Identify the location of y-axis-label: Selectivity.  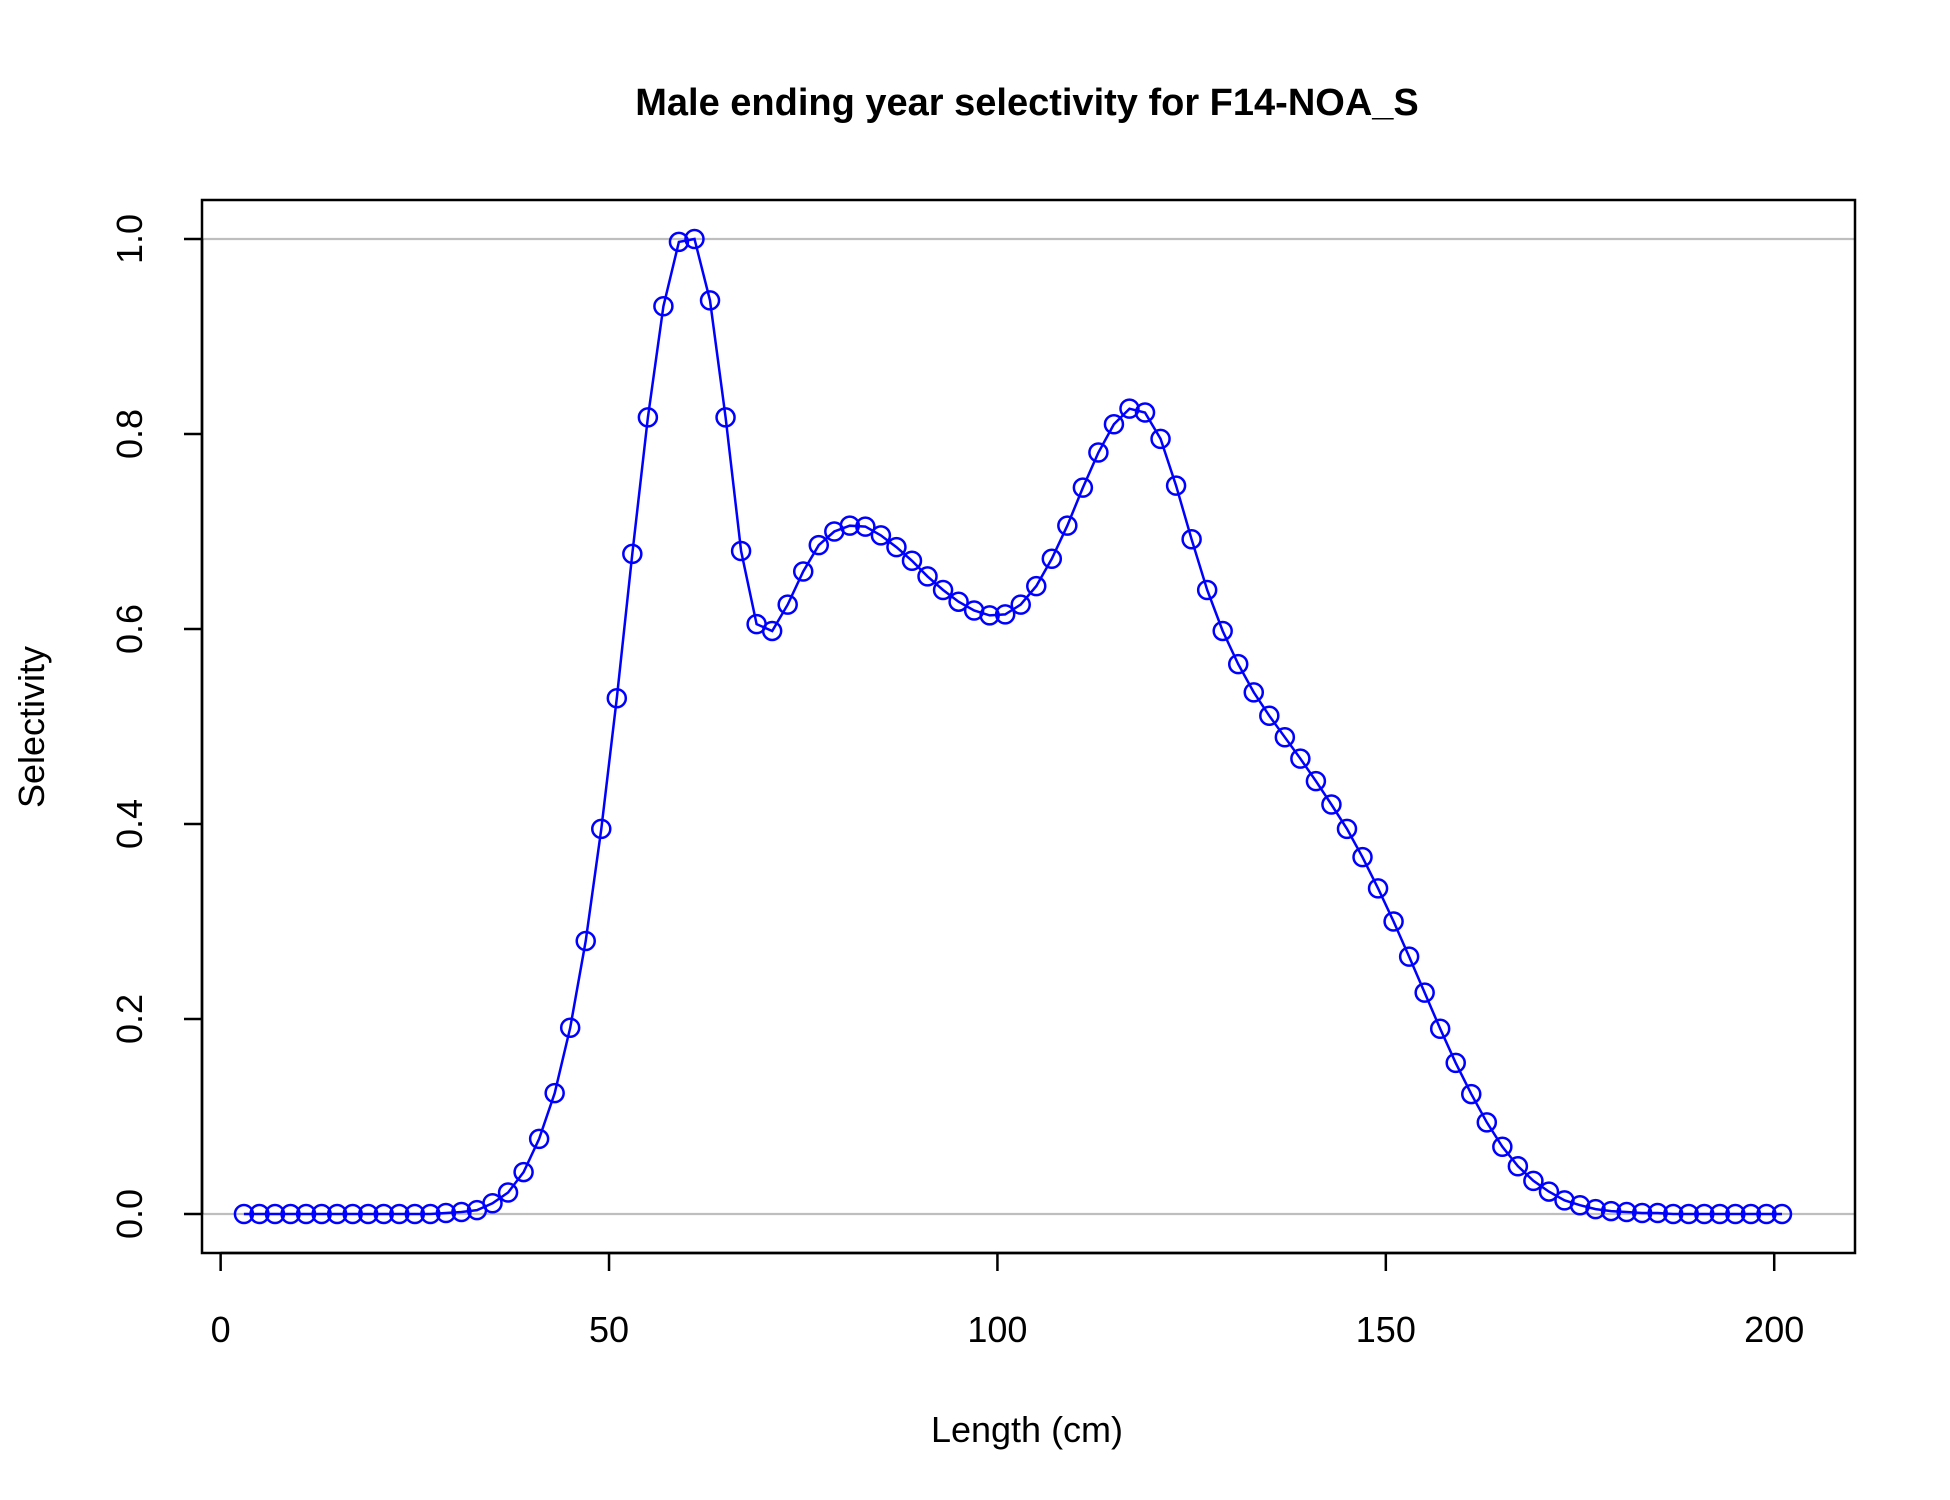
(31, 727).